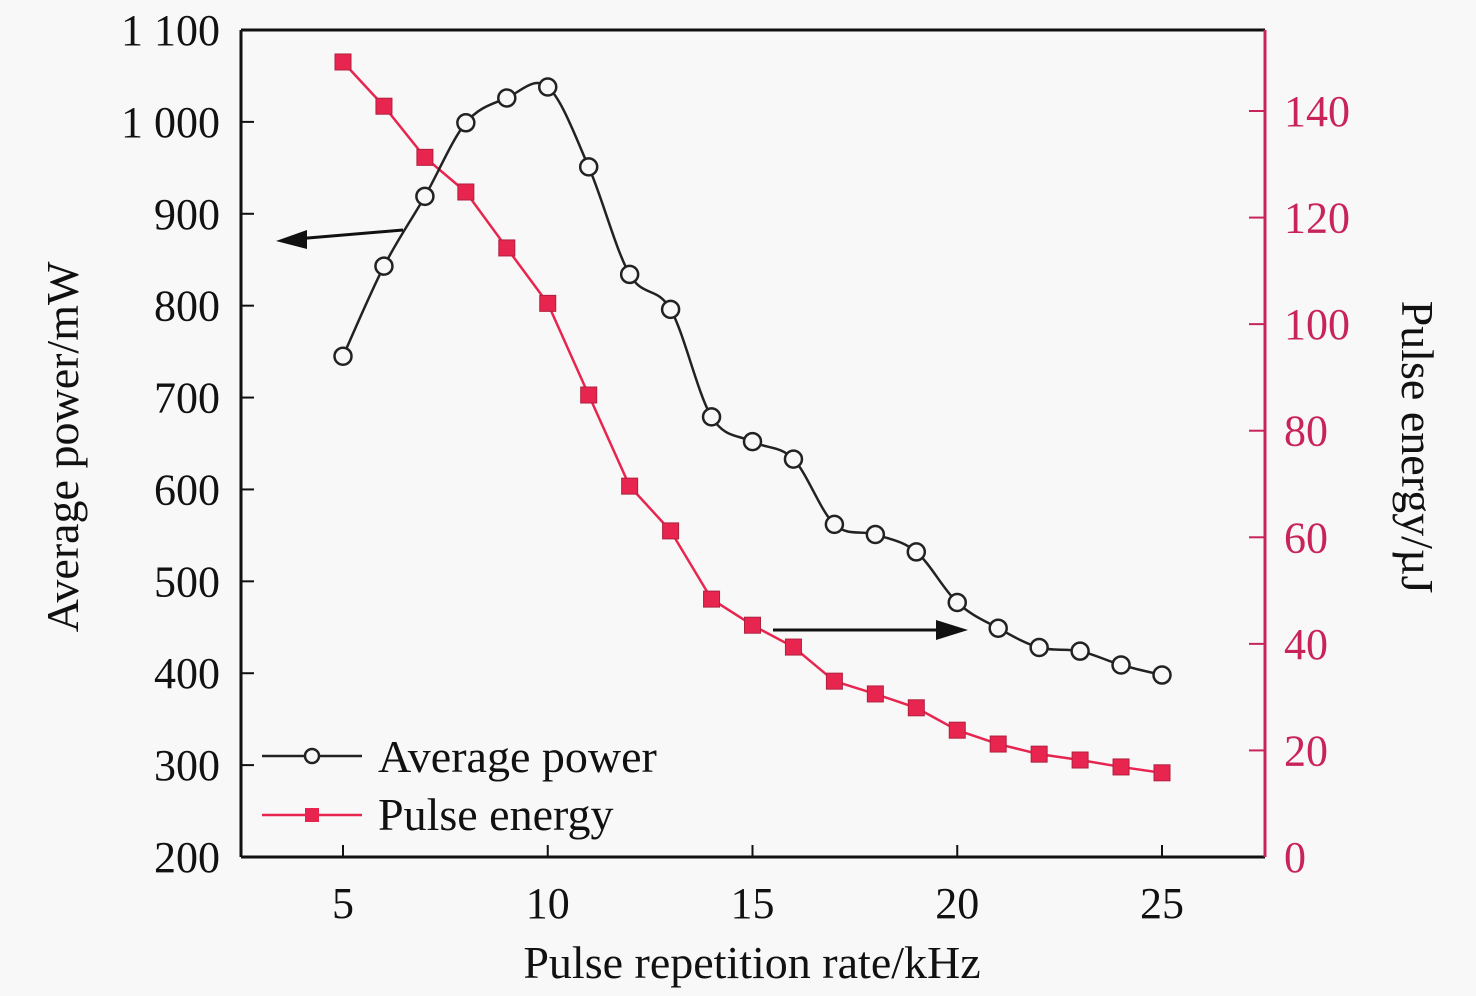 The height and width of the screenshot is (996, 1476). Describe the element at coordinates (1306, 431) in the screenshot. I see `y-tick-label-right: 80` at that location.